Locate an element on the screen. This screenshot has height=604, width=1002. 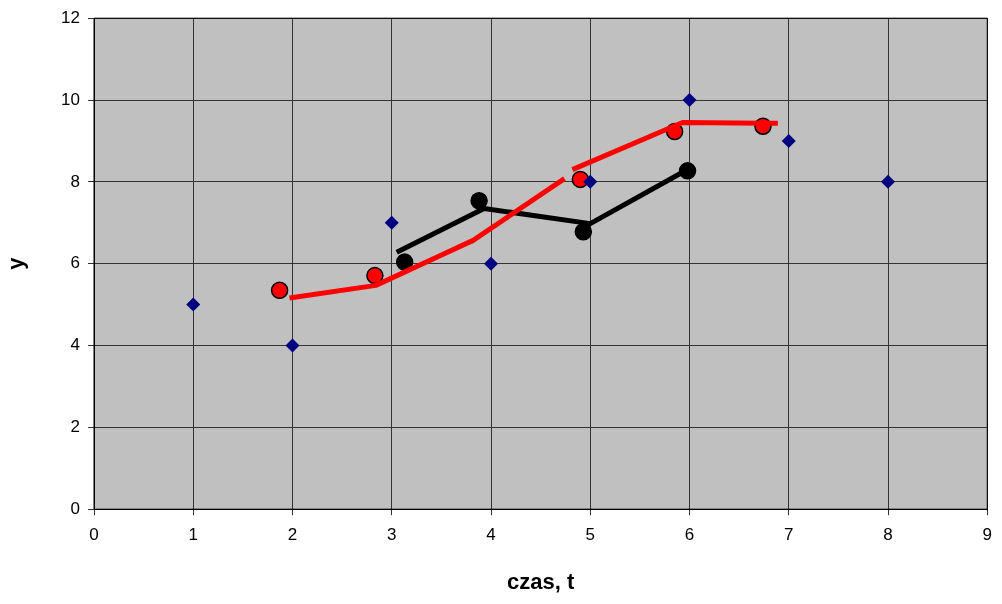
y-tick-label: 4 is located at coordinates (75, 345).